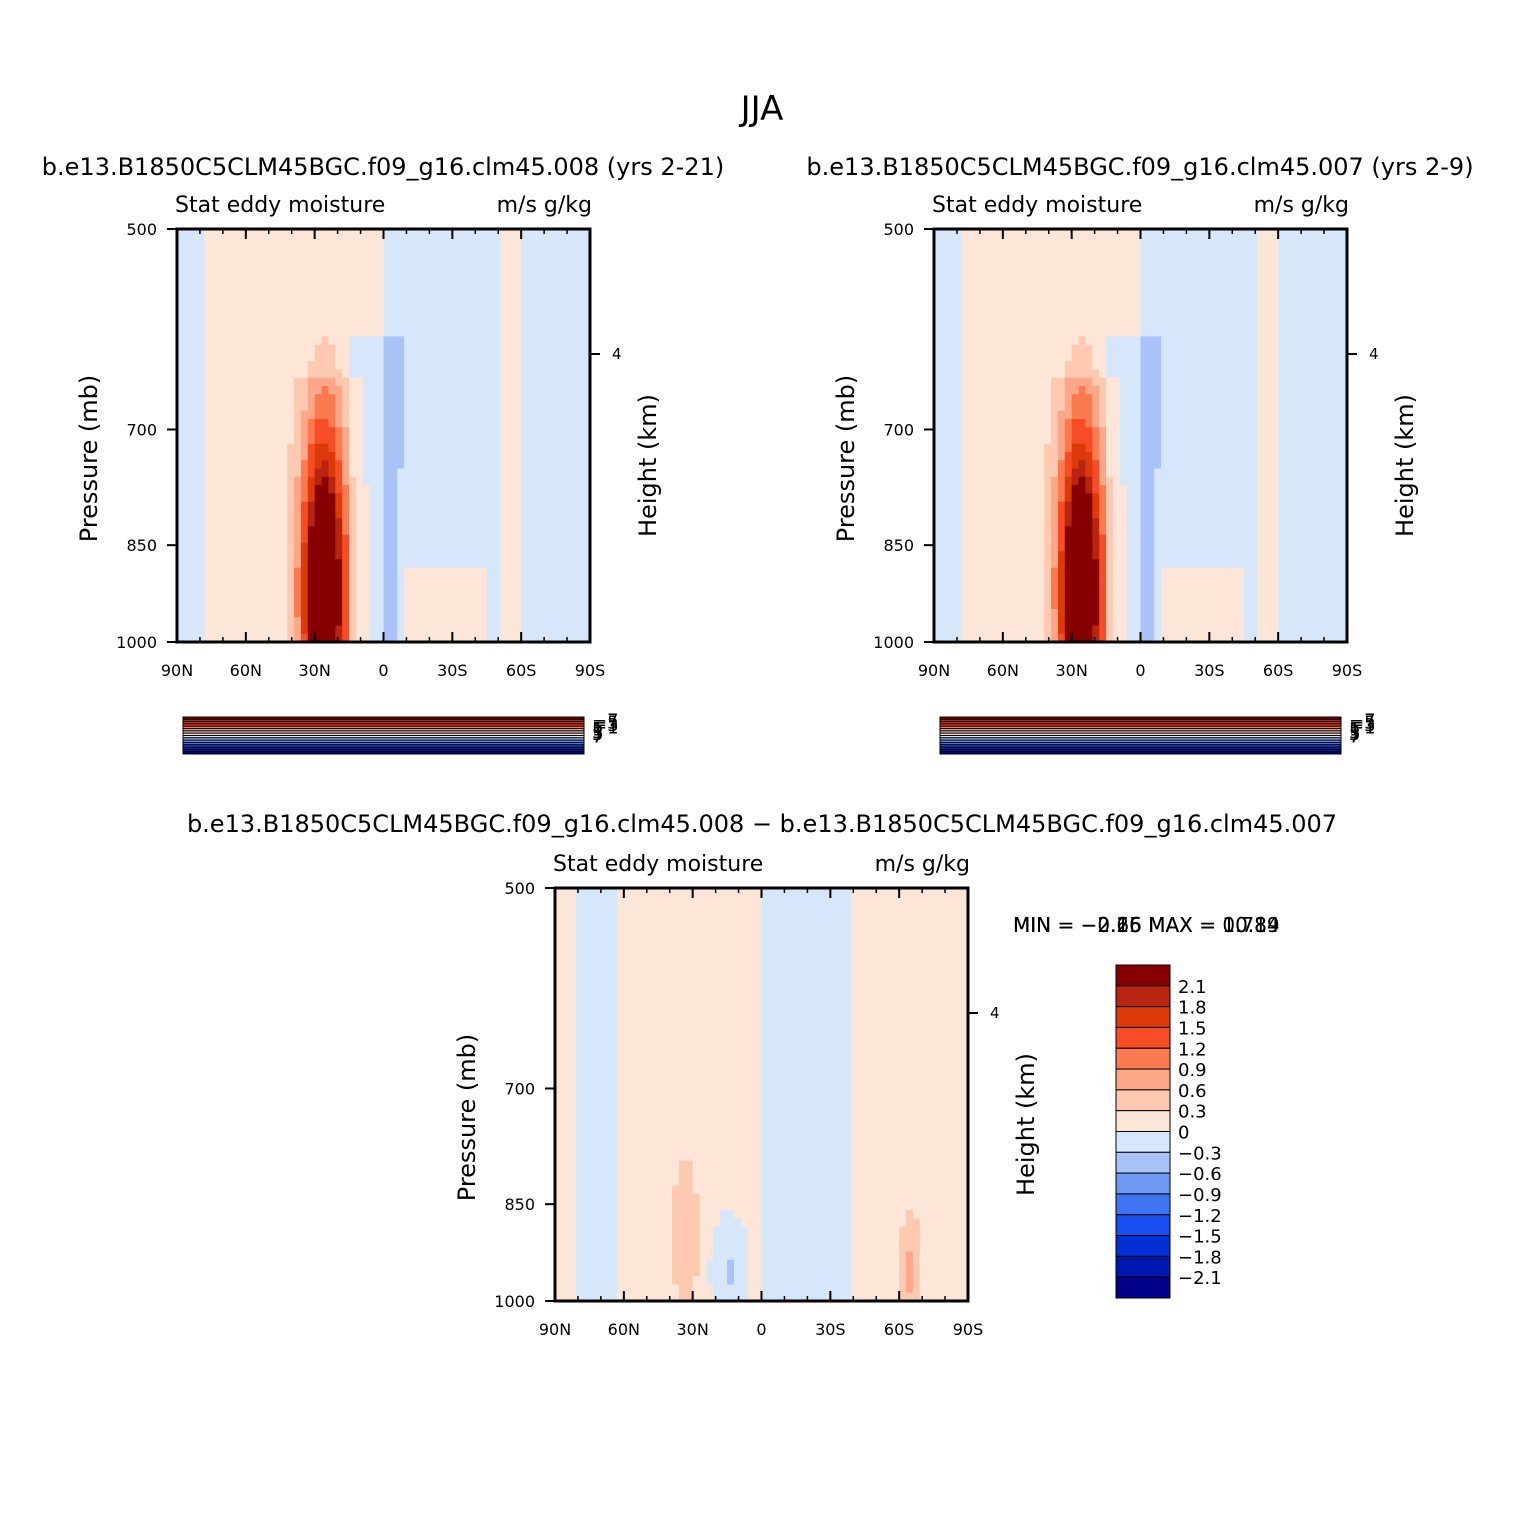 The height and width of the screenshot is (1528, 1524). I want to click on contour-field, so click(384, 436).